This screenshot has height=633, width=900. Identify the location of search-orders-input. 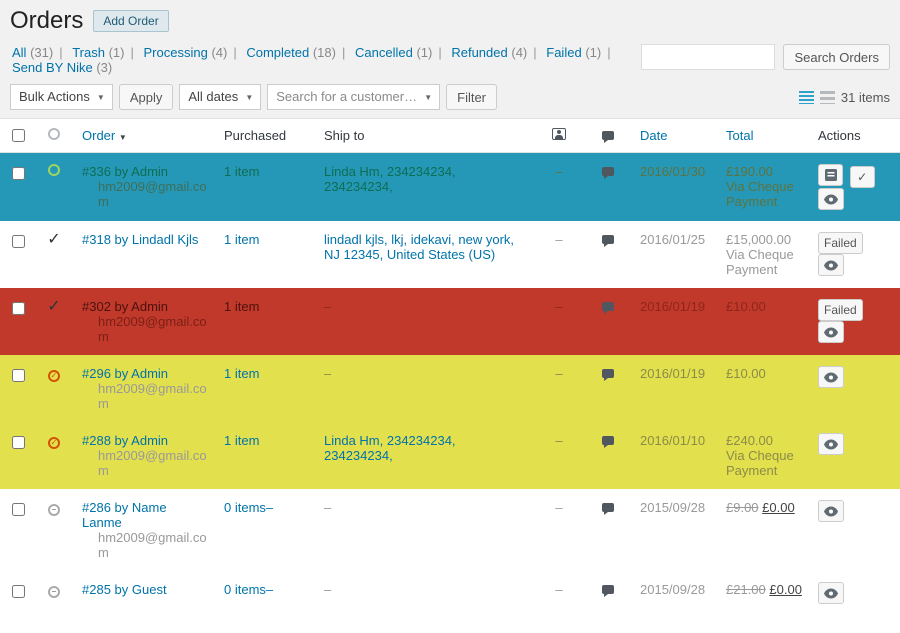
(707, 57).